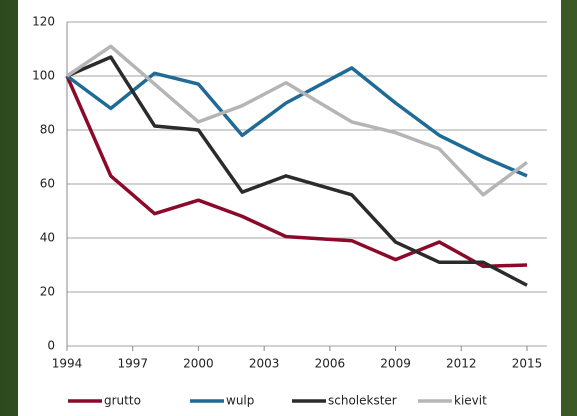  I want to click on x-tick-label: 1994, so click(67, 364).